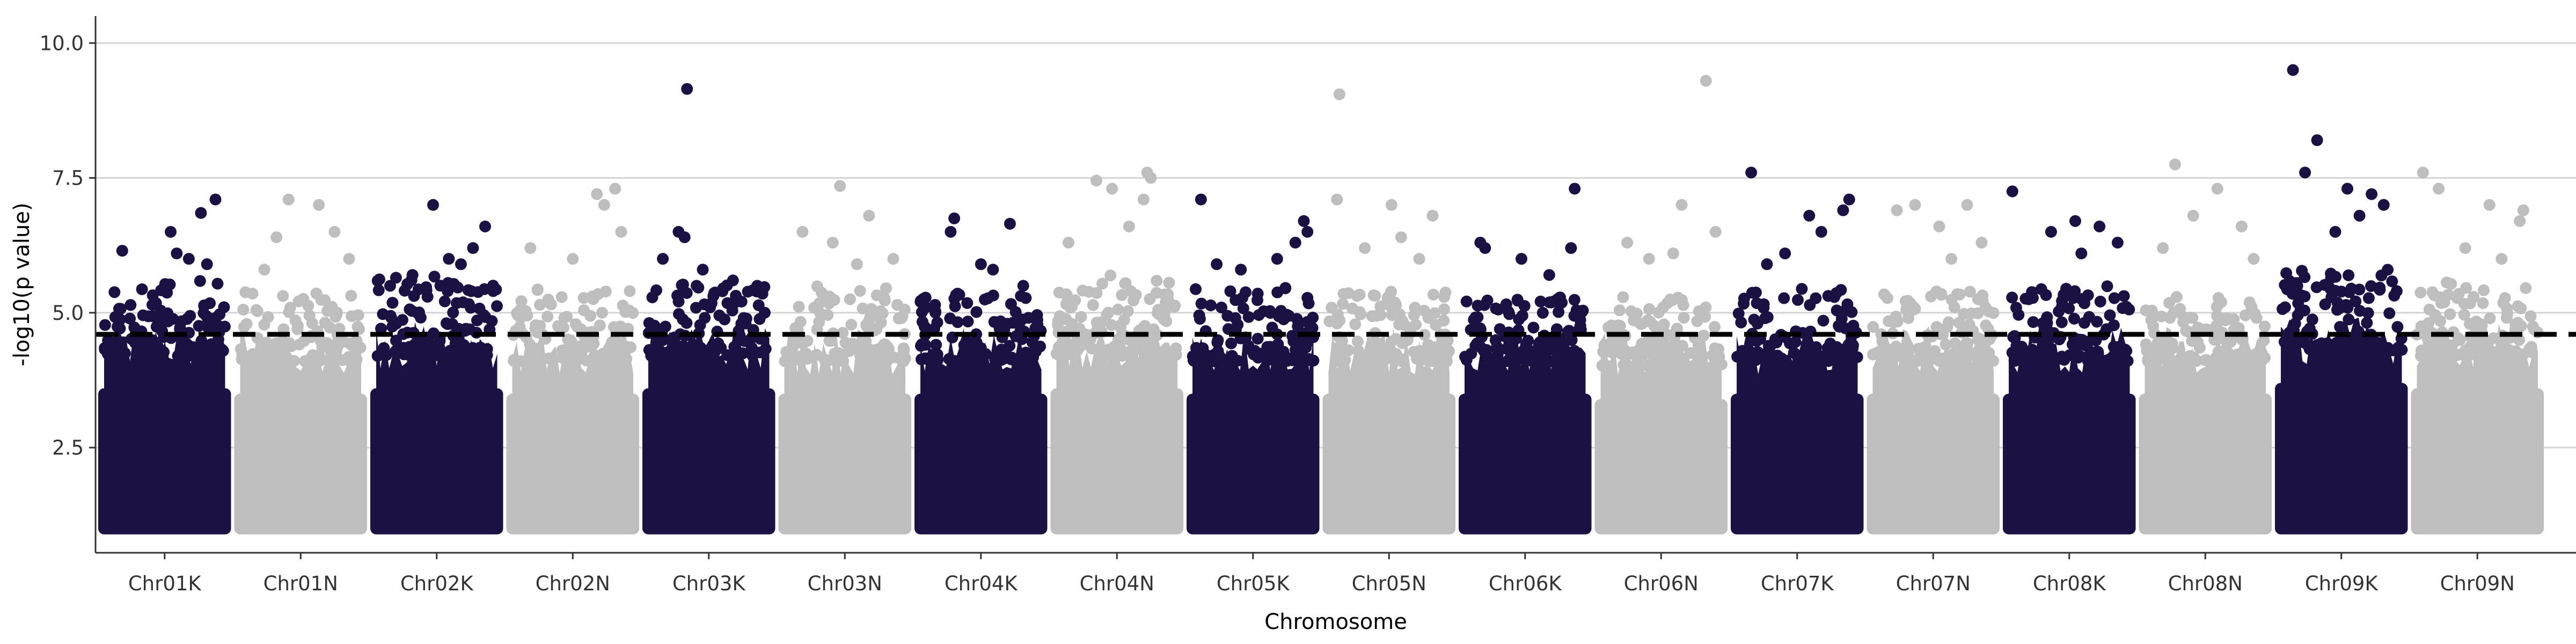 This screenshot has width=2576, height=644. I want to click on x-tick-label: Chr09N, so click(2477, 583).